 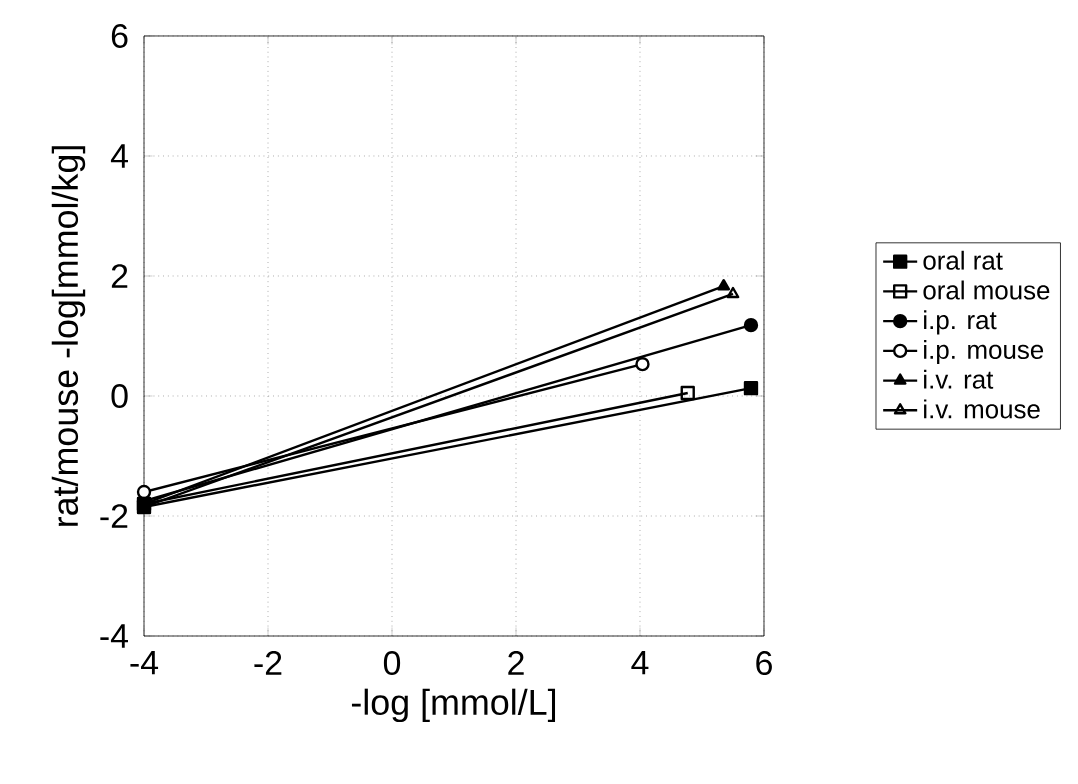 I want to click on legend-label: i.p. mouse, so click(x=984, y=352).